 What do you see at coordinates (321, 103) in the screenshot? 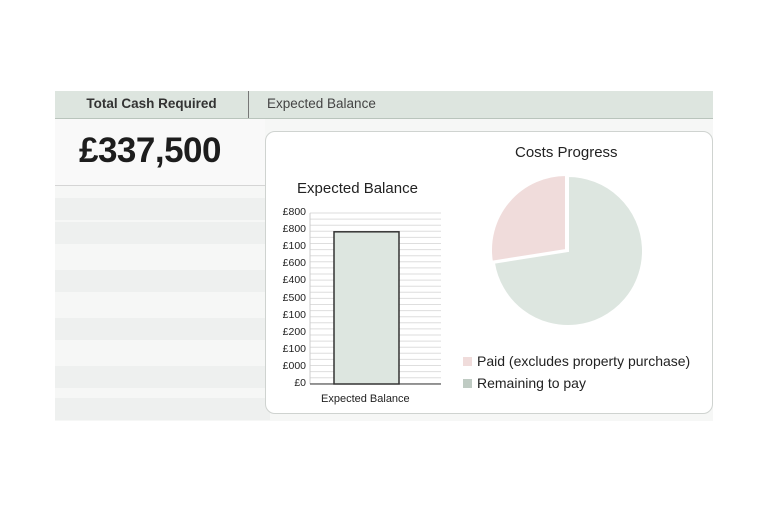
I see `header-expected-balance: Expected Balance` at bounding box center [321, 103].